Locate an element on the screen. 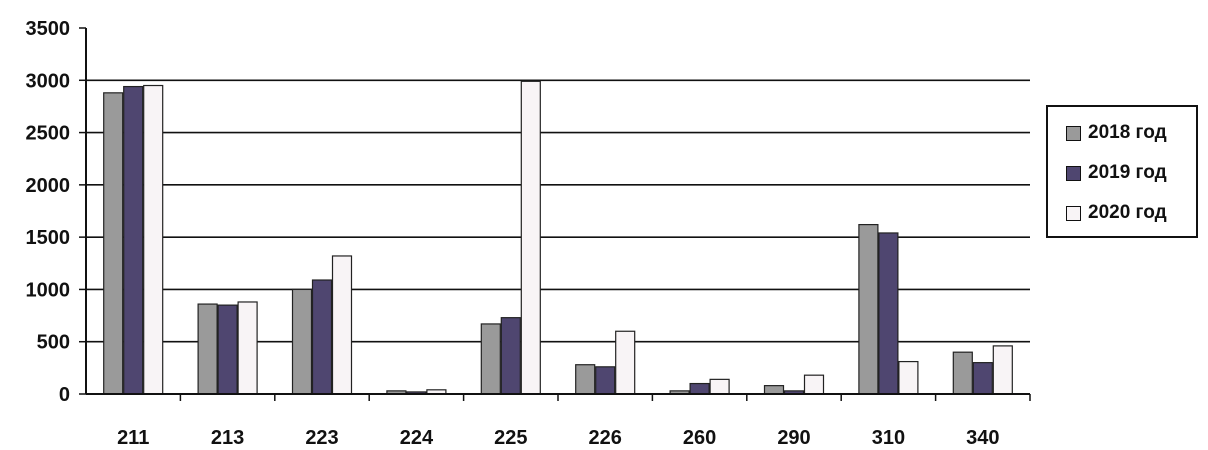  legend-item-2018: 2018 год is located at coordinates (1116, 133).